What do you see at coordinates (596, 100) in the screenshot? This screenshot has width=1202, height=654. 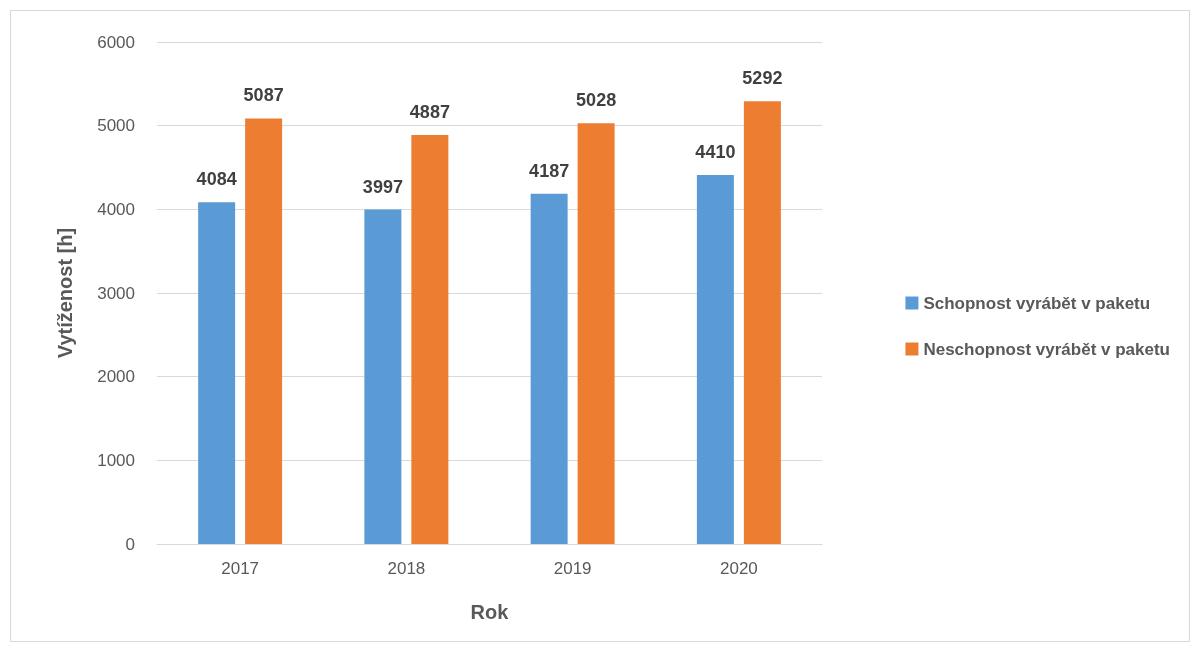 I see `data-label: 5028` at bounding box center [596, 100].